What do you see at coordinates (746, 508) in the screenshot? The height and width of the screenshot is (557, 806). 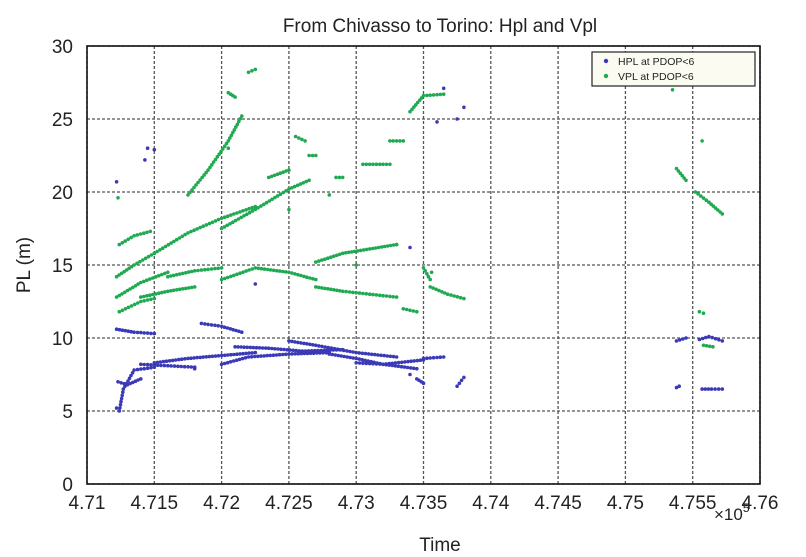 I see `x-multiplier-exponent: 5` at bounding box center [746, 508].